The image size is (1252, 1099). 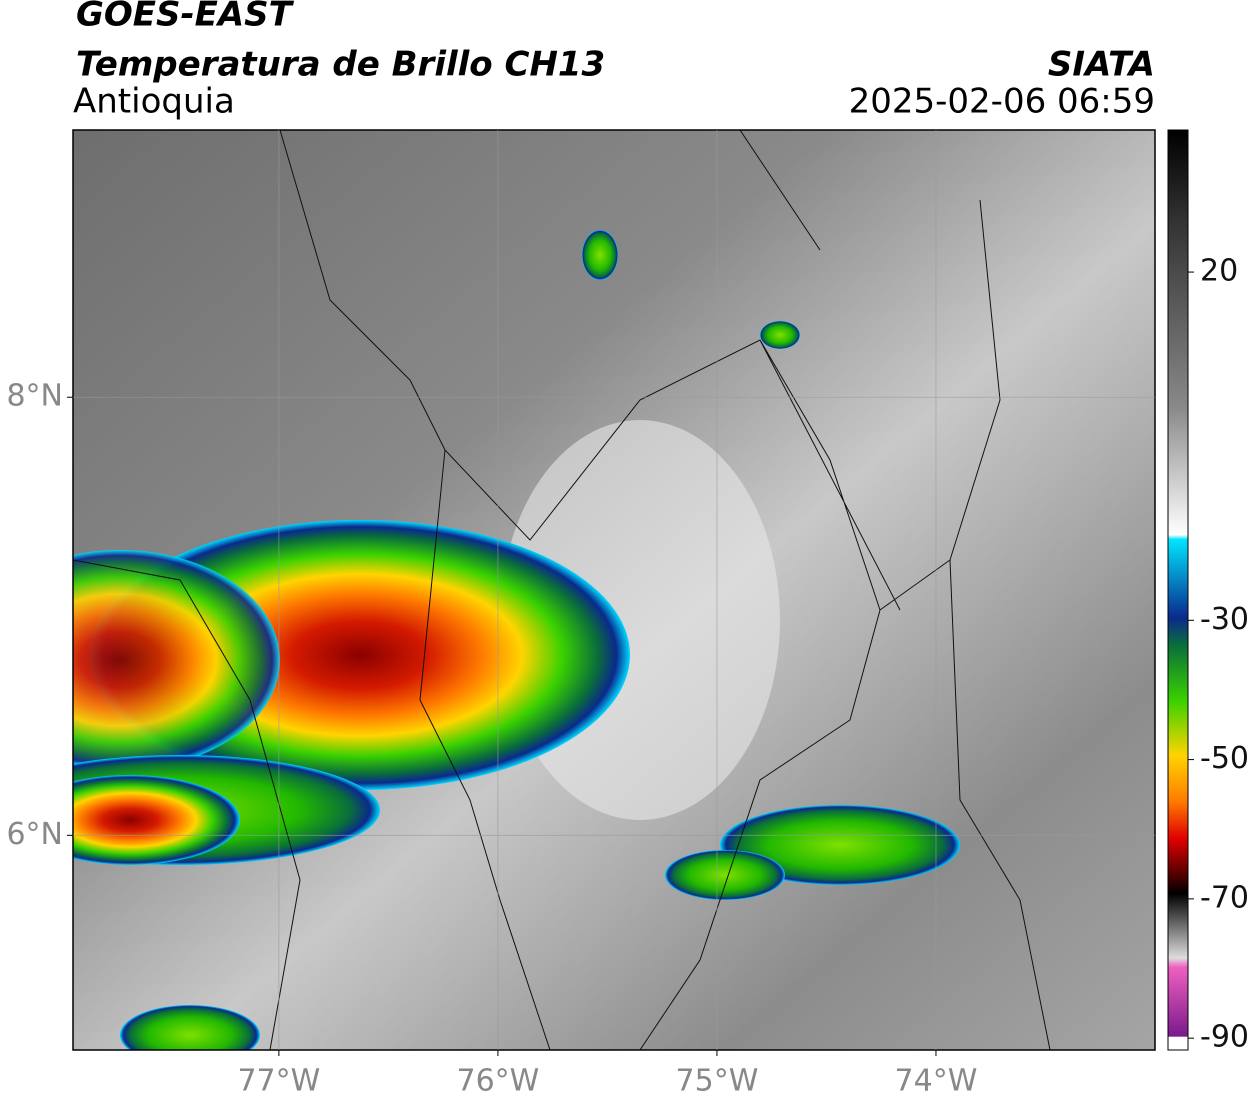 I want to click on source: SIATA, so click(x=1101, y=65).